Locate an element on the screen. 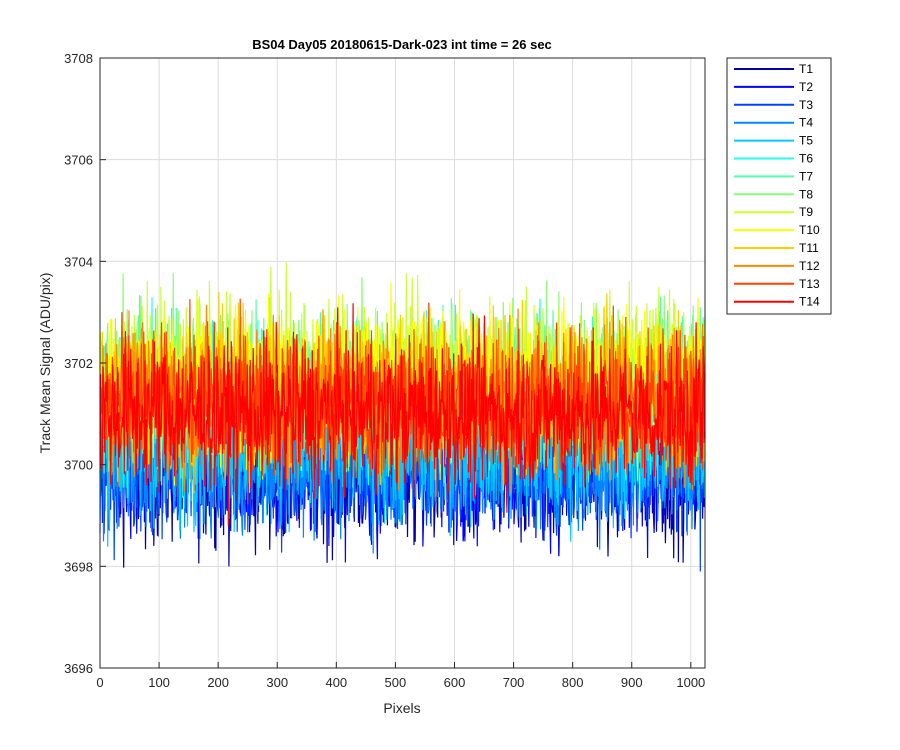 This screenshot has width=900, height=750. y-tick-label: 3696 is located at coordinates (78, 668).